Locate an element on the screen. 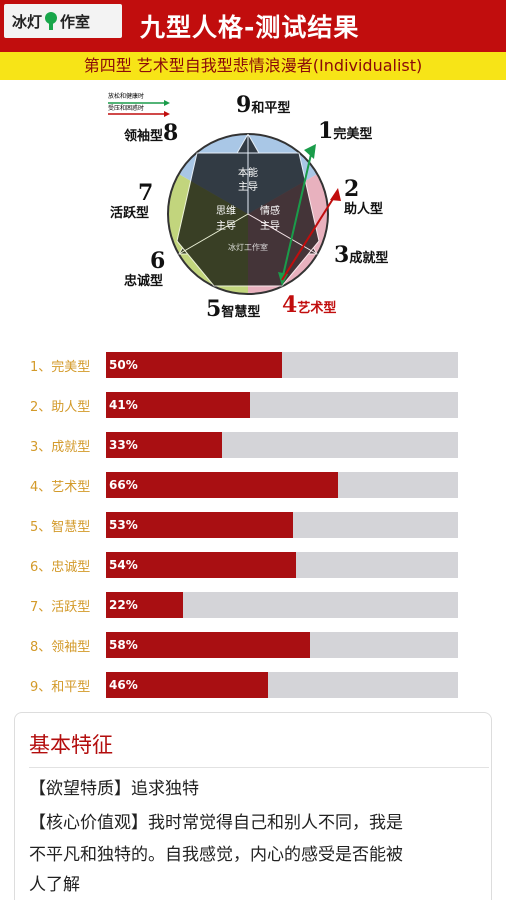 The width and height of the screenshot is (506, 900). score-bar-track: 58% is located at coordinates (282, 645).